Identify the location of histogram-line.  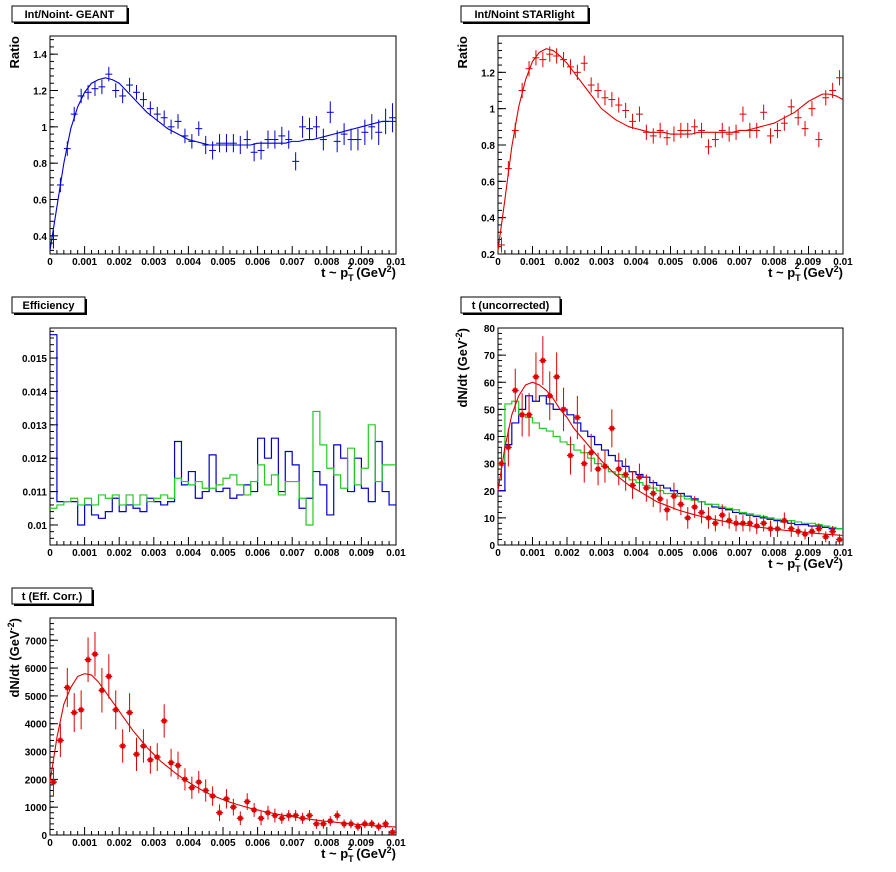
(223, 468).